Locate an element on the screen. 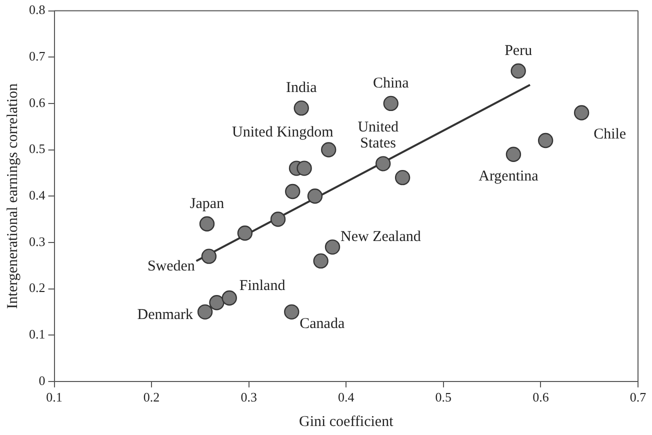 The height and width of the screenshot is (435, 652). x-tick-label: 0.2 is located at coordinates (151, 397).